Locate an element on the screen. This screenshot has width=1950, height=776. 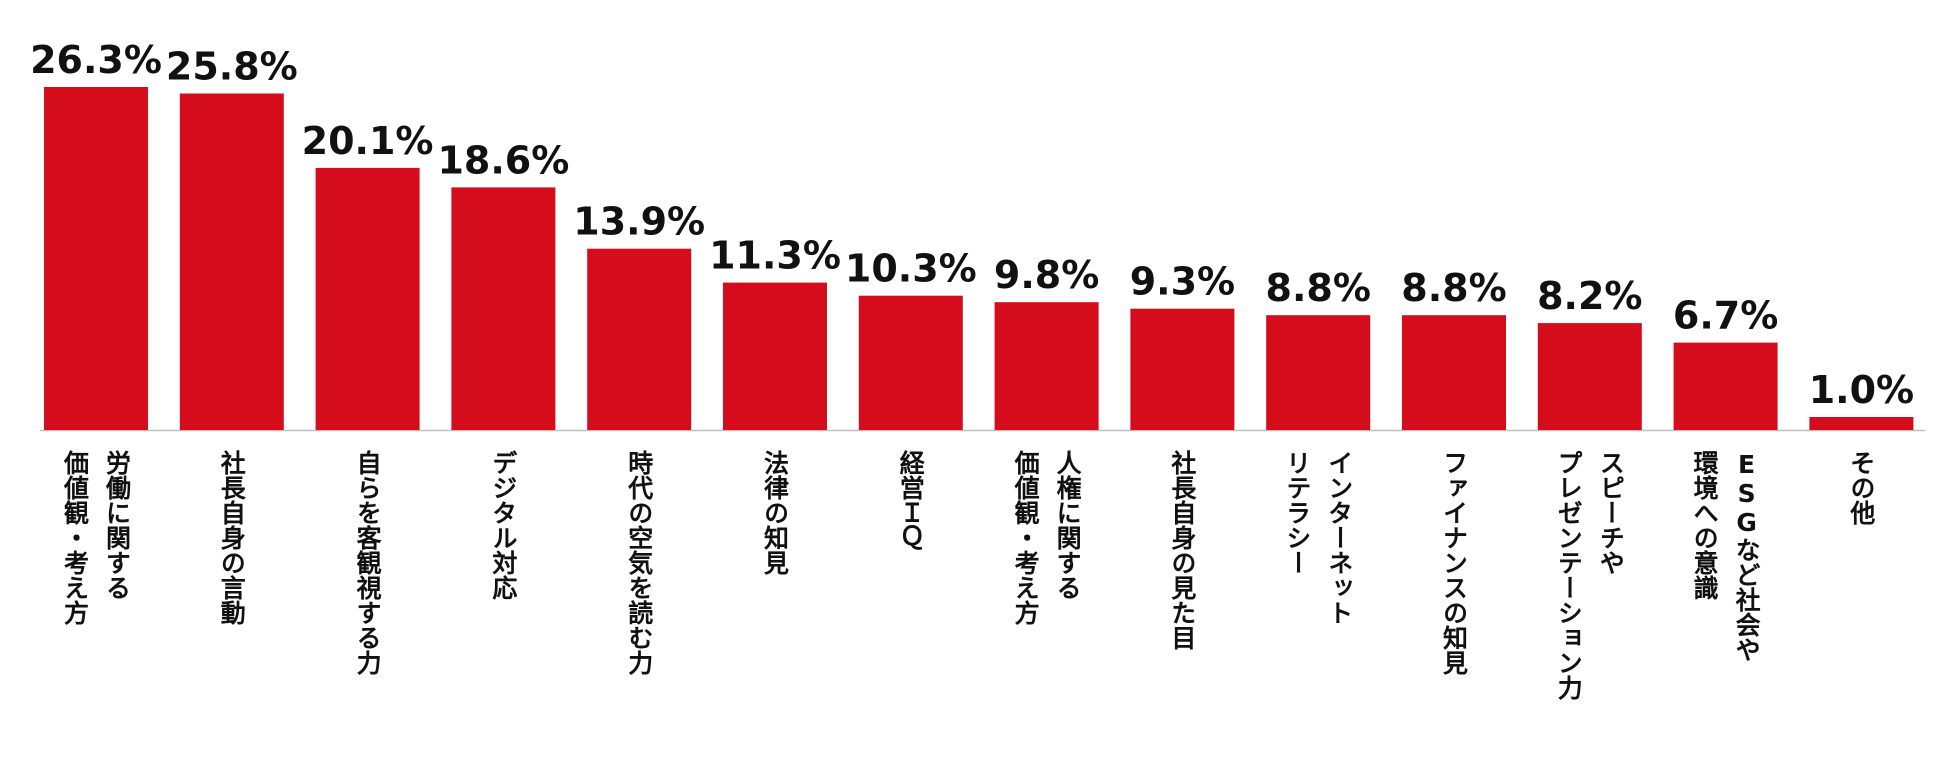
data-label: 10.3% is located at coordinates (911, 269).